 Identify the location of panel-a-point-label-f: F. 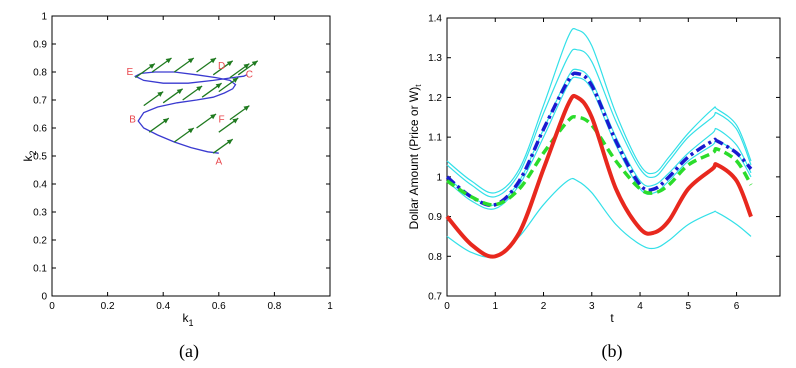
(222, 119).